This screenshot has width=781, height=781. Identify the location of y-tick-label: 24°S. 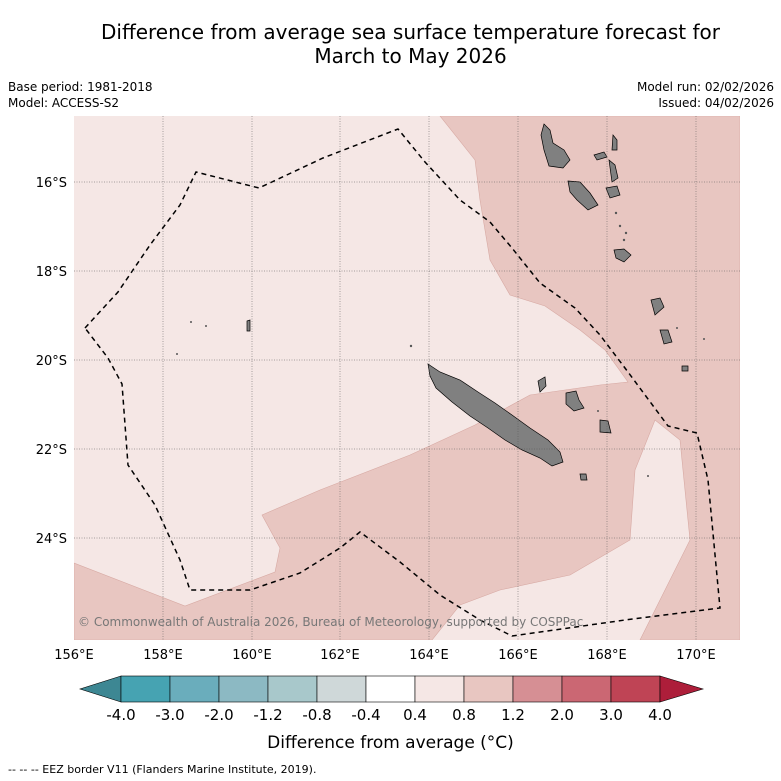
(51, 539).